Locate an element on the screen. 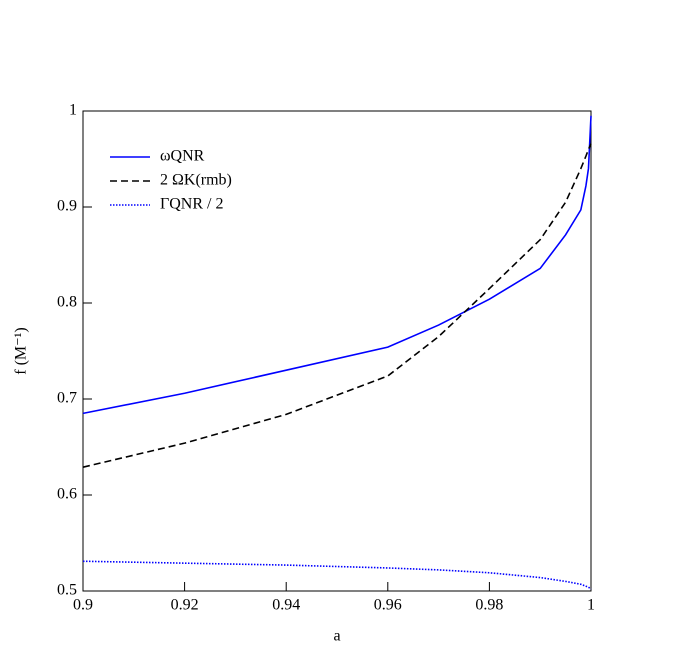  y-axis-label: f (M⁻¹) is located at coordinates (21, 350).